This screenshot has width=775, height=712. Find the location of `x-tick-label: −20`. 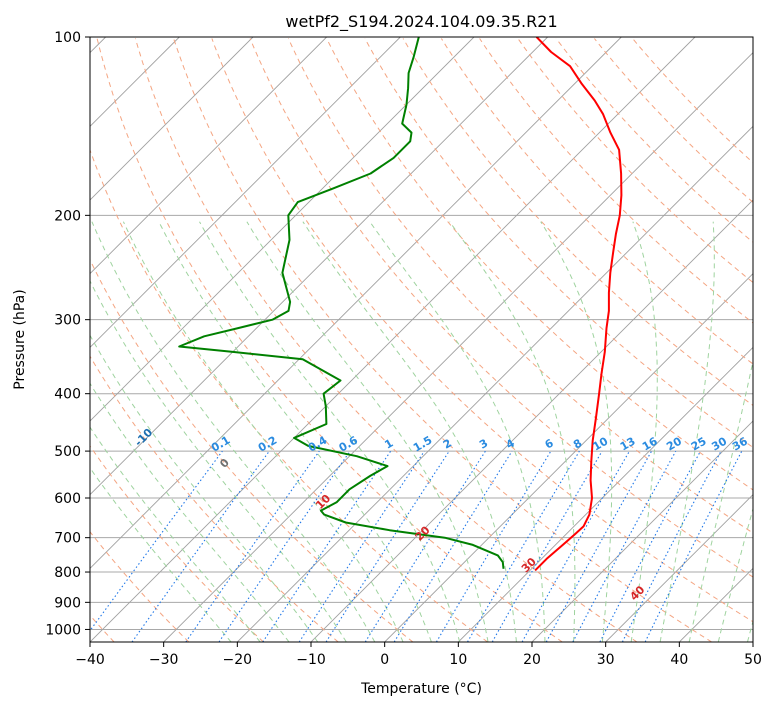

x-tick-label: −20 is located at coordinates (238, 660).